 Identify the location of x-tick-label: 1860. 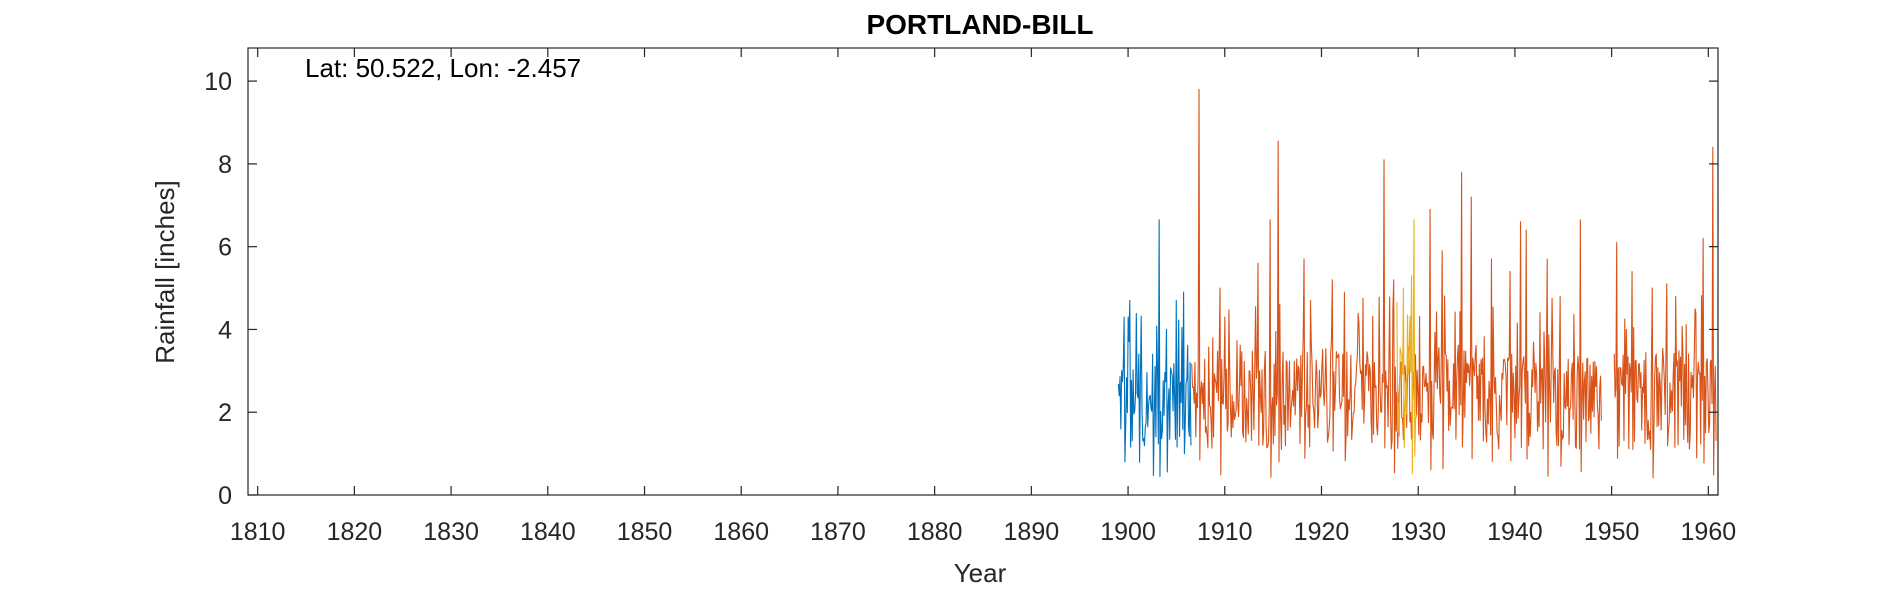
(741, 532).